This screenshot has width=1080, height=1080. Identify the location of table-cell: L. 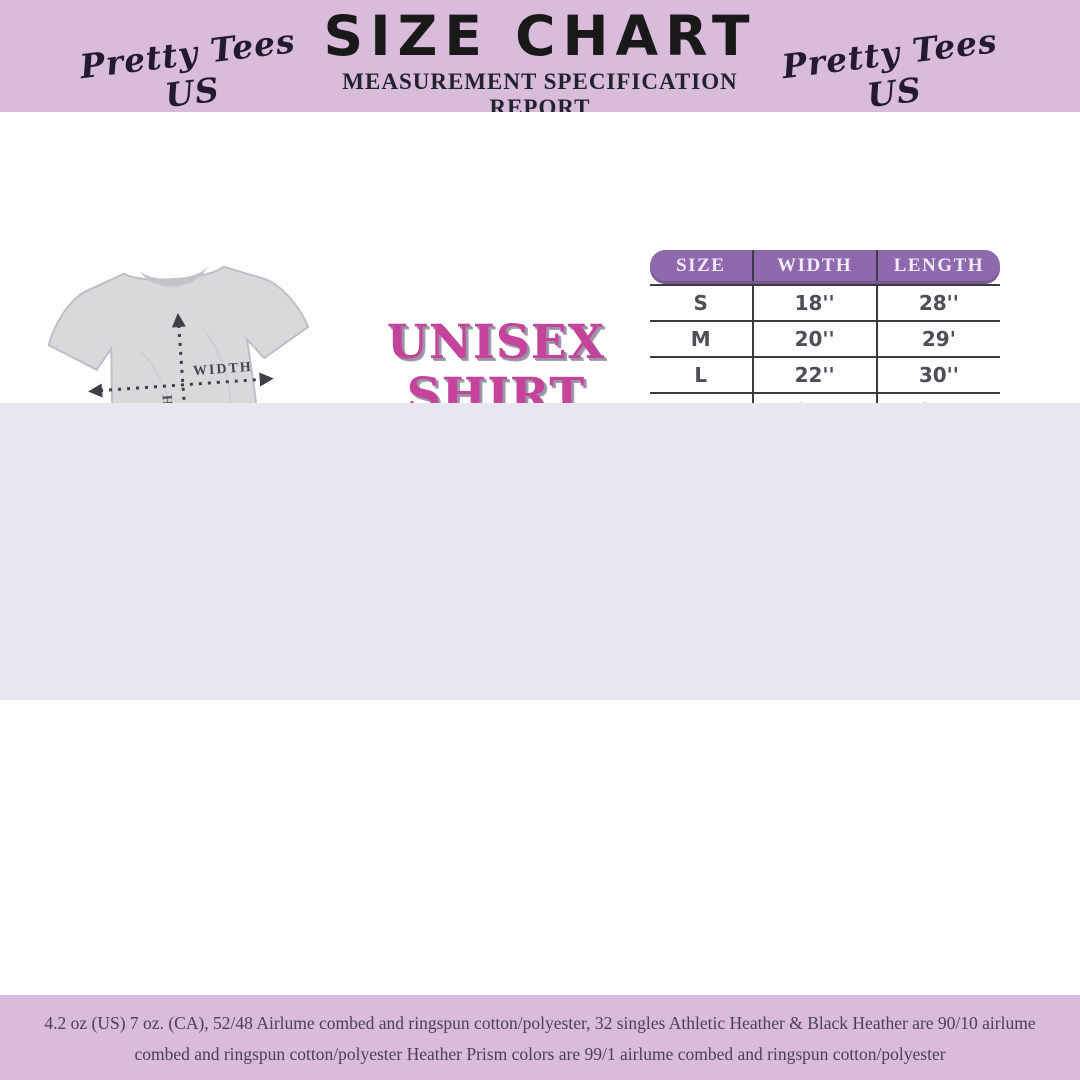
(701, 375).